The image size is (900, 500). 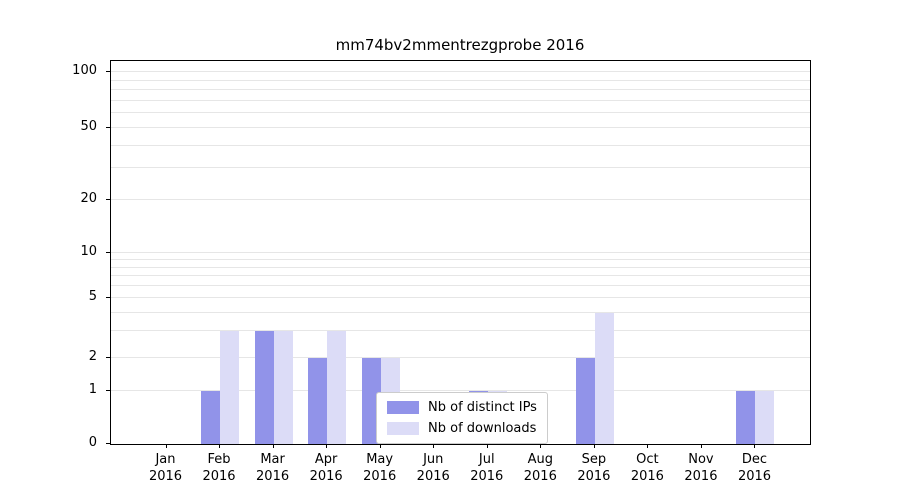 What do you see at coordinates (337, 387) in the screenshot?
I see `bar-apr-downloads` at bounding box center [337, 387].